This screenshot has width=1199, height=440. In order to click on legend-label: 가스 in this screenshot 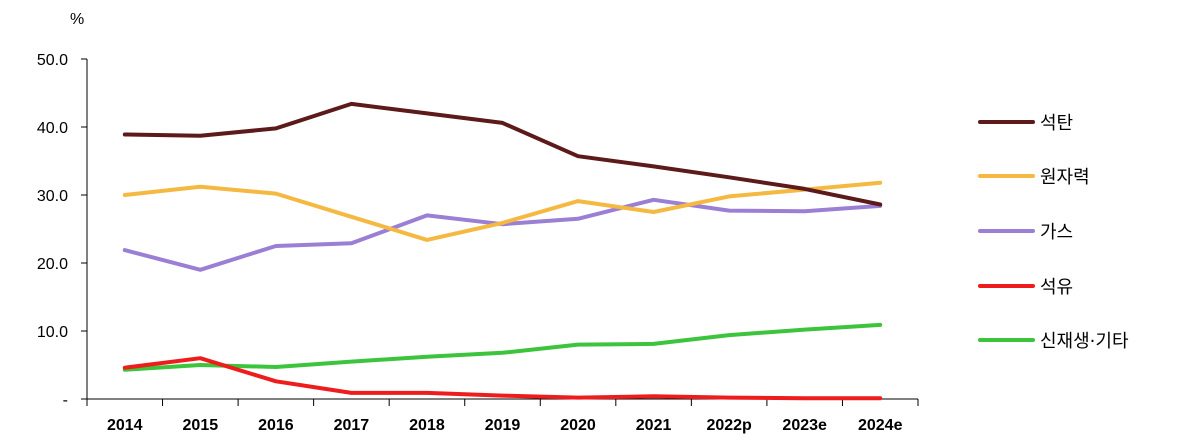, I will do `click(1056, 232)`.